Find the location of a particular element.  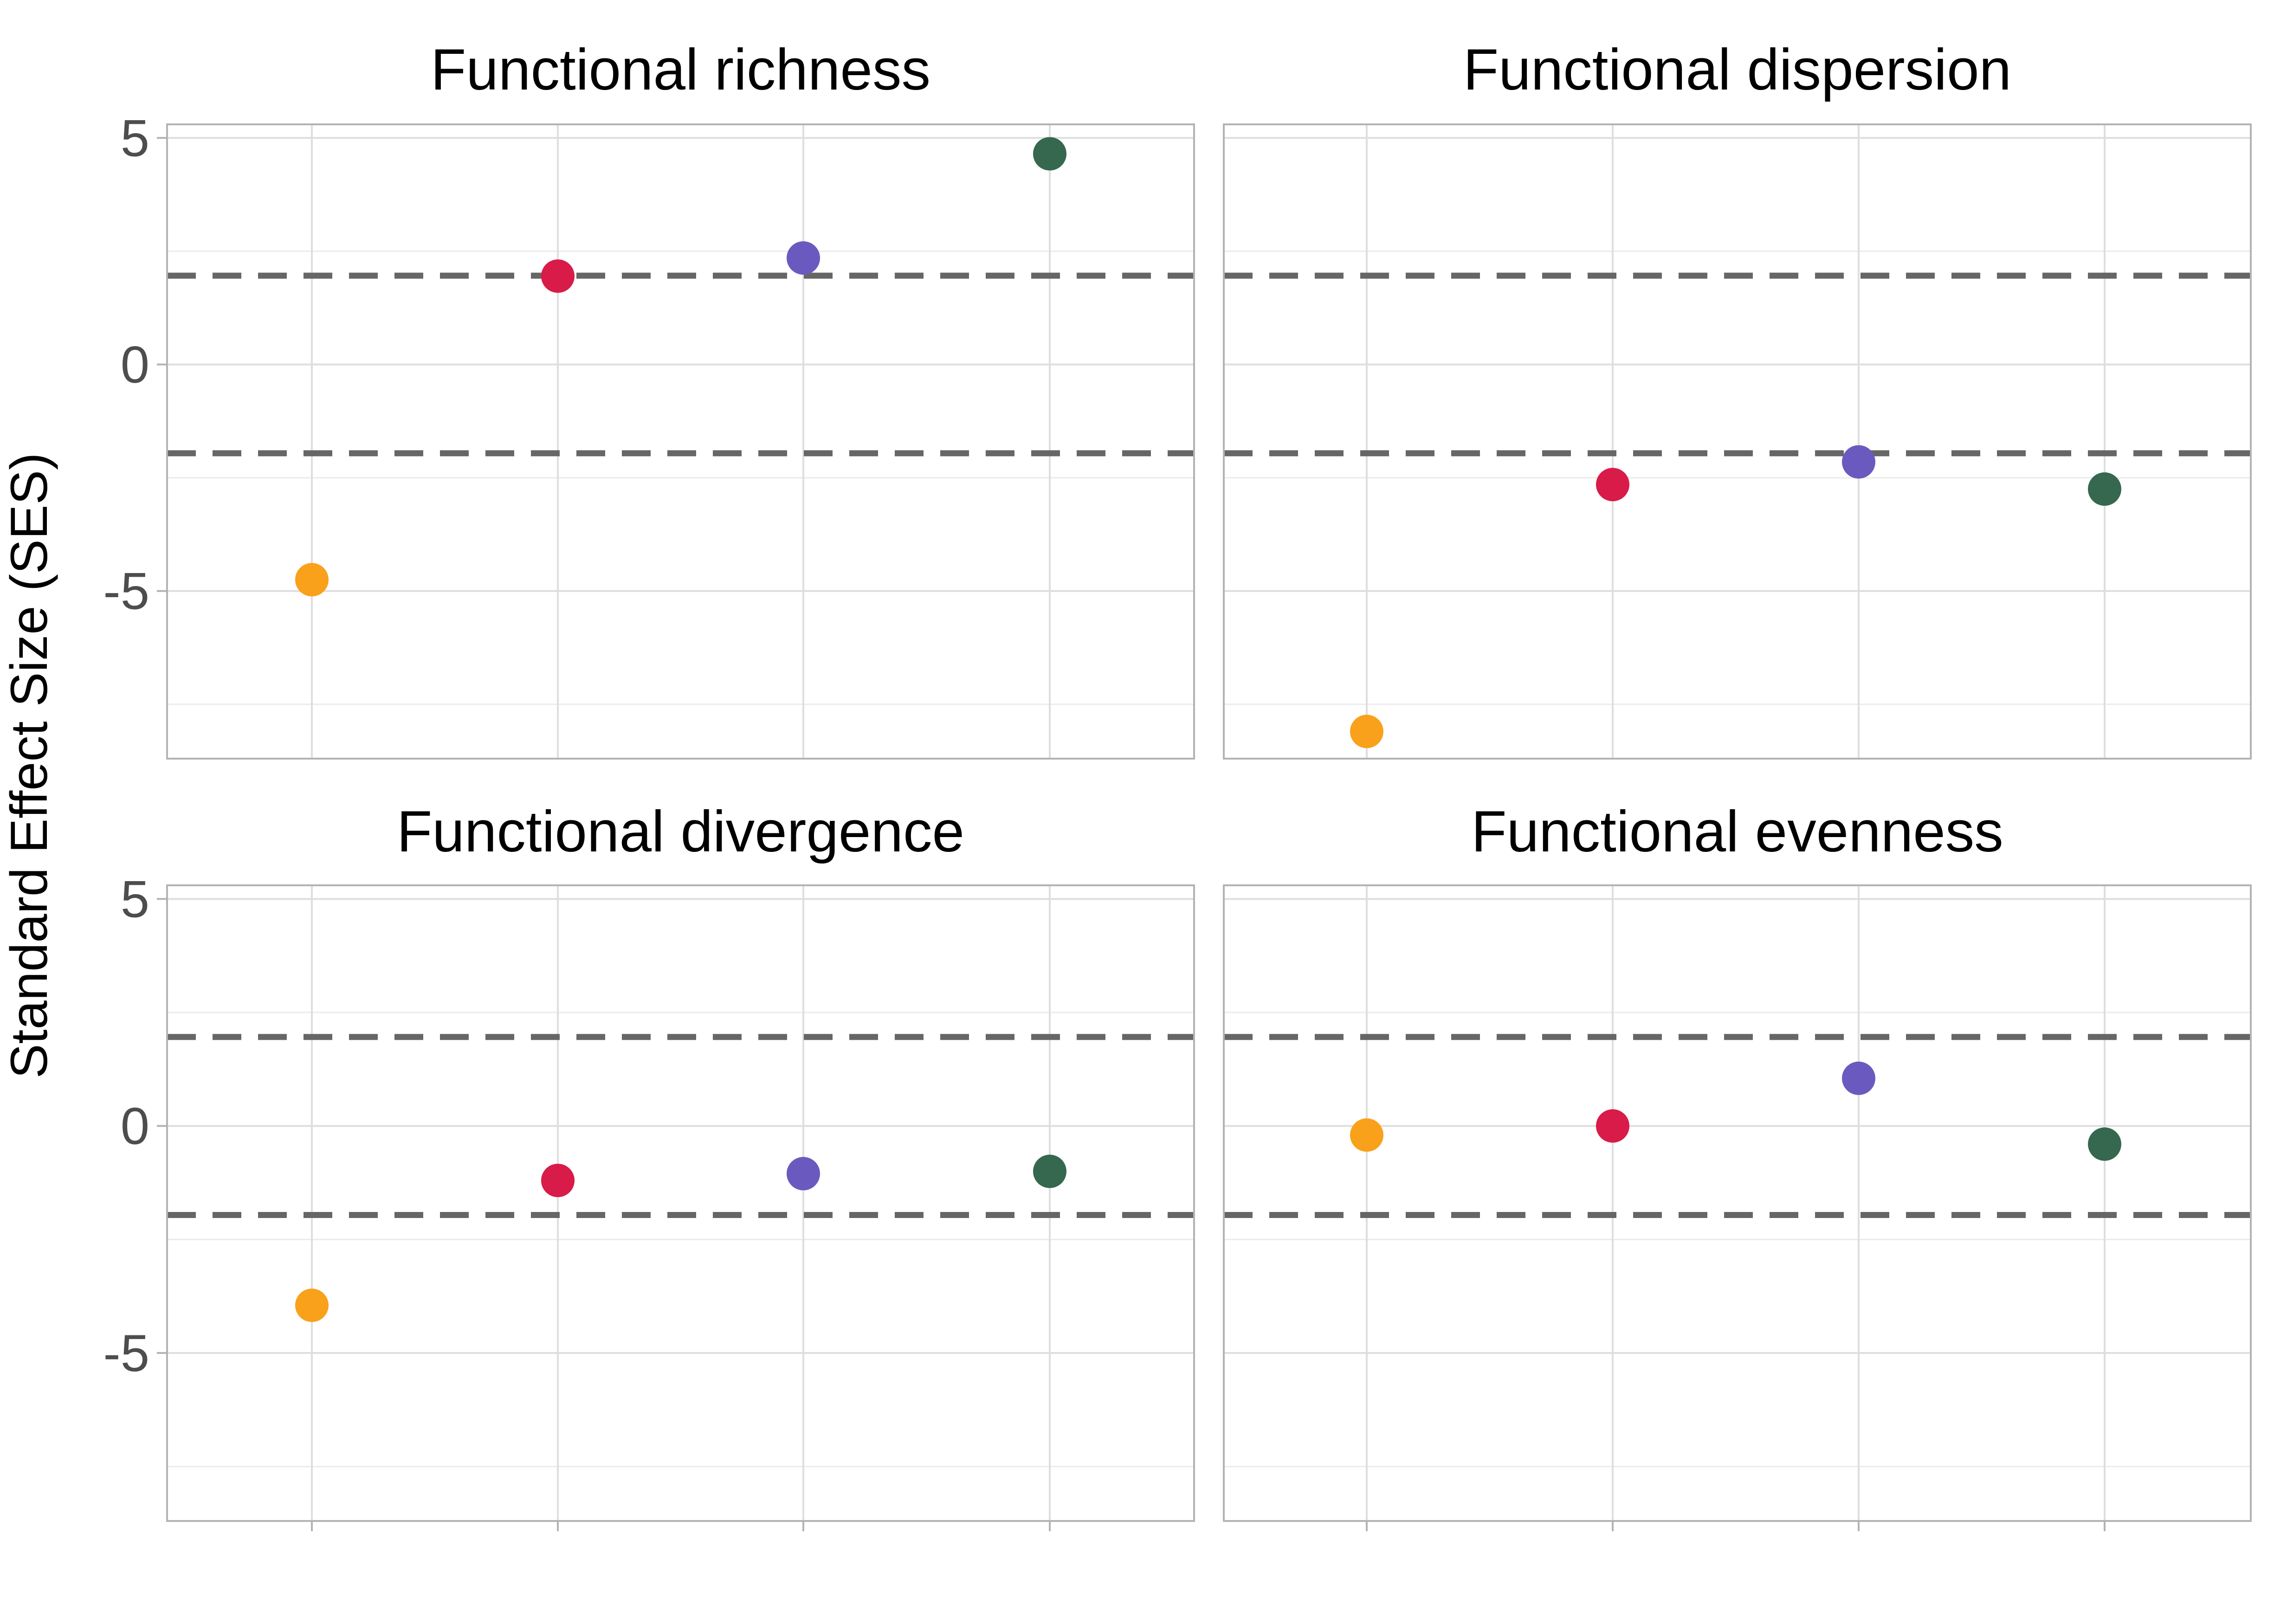

panel-title: Functional divergence is located at coordinates (680, 832).